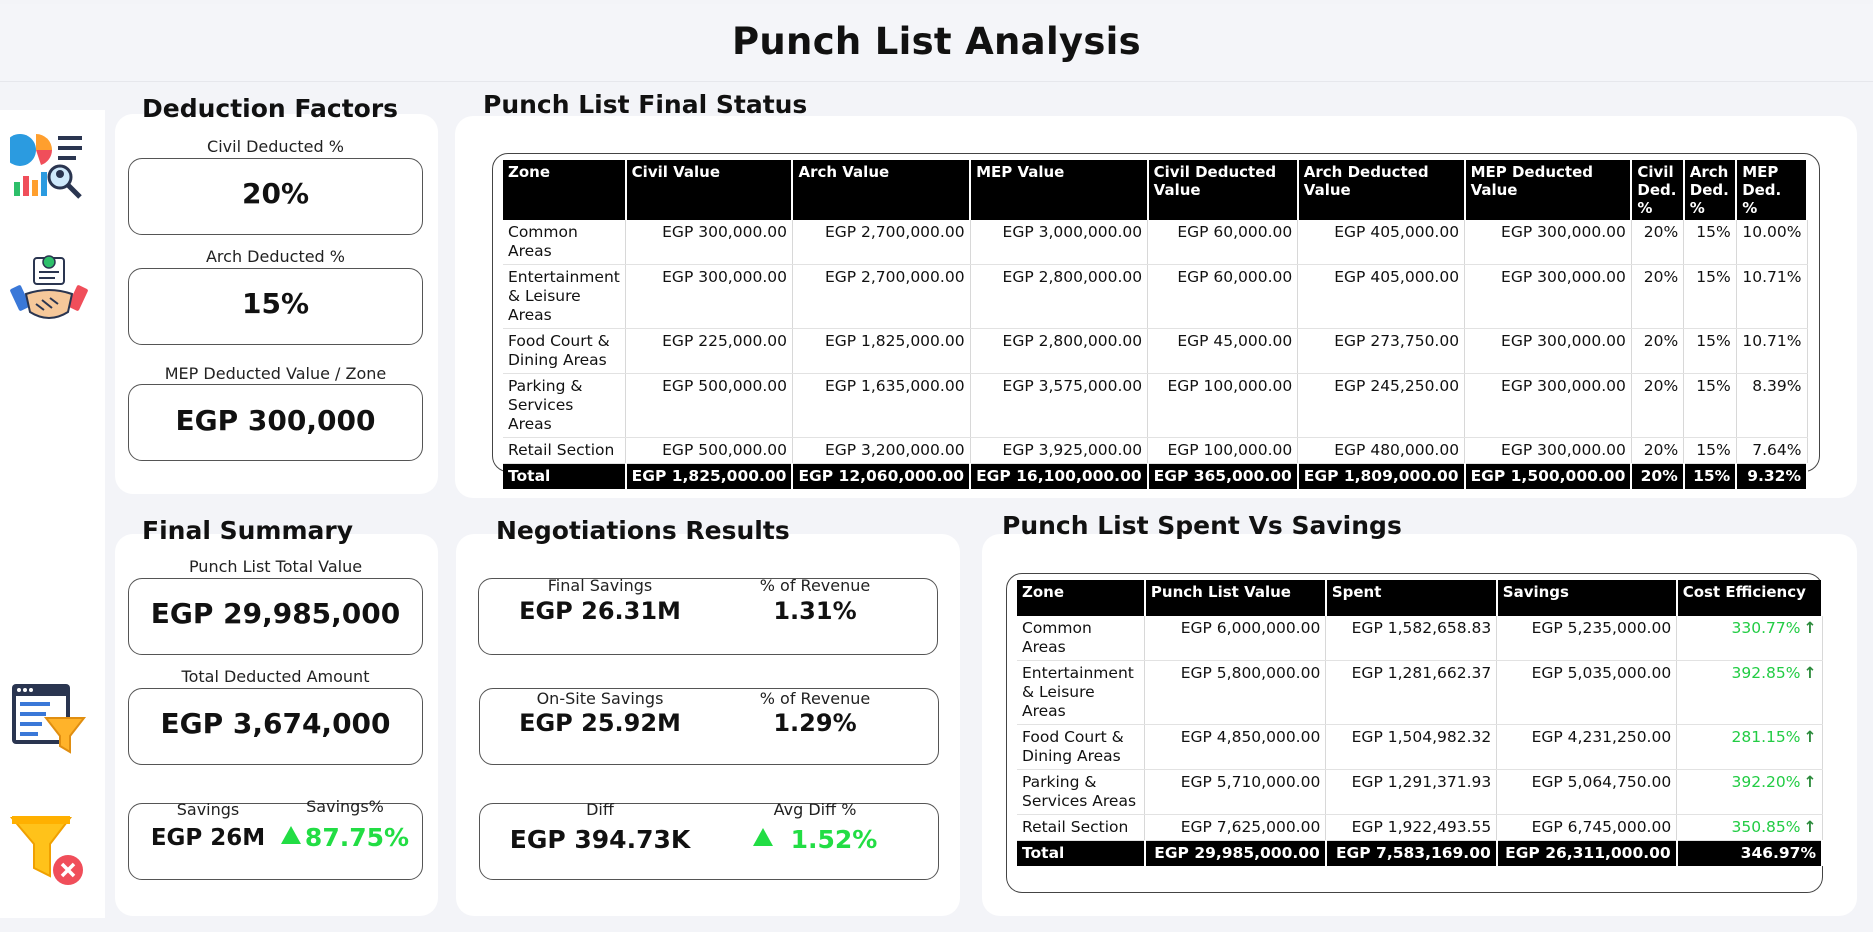 The width and height of the screenshot is (1873, 932). What do you see at coordinates (208, 809) in the screenshot?
I see `savings-label: Savings` at bounding box center [208, 809].